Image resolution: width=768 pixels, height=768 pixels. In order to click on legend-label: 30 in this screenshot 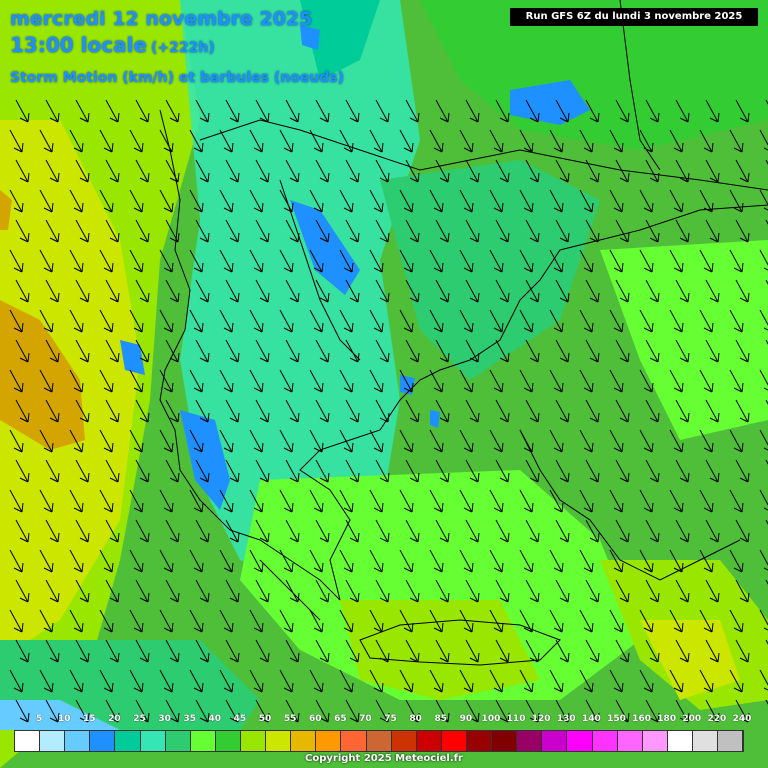, I will do `click(164, 719)`.